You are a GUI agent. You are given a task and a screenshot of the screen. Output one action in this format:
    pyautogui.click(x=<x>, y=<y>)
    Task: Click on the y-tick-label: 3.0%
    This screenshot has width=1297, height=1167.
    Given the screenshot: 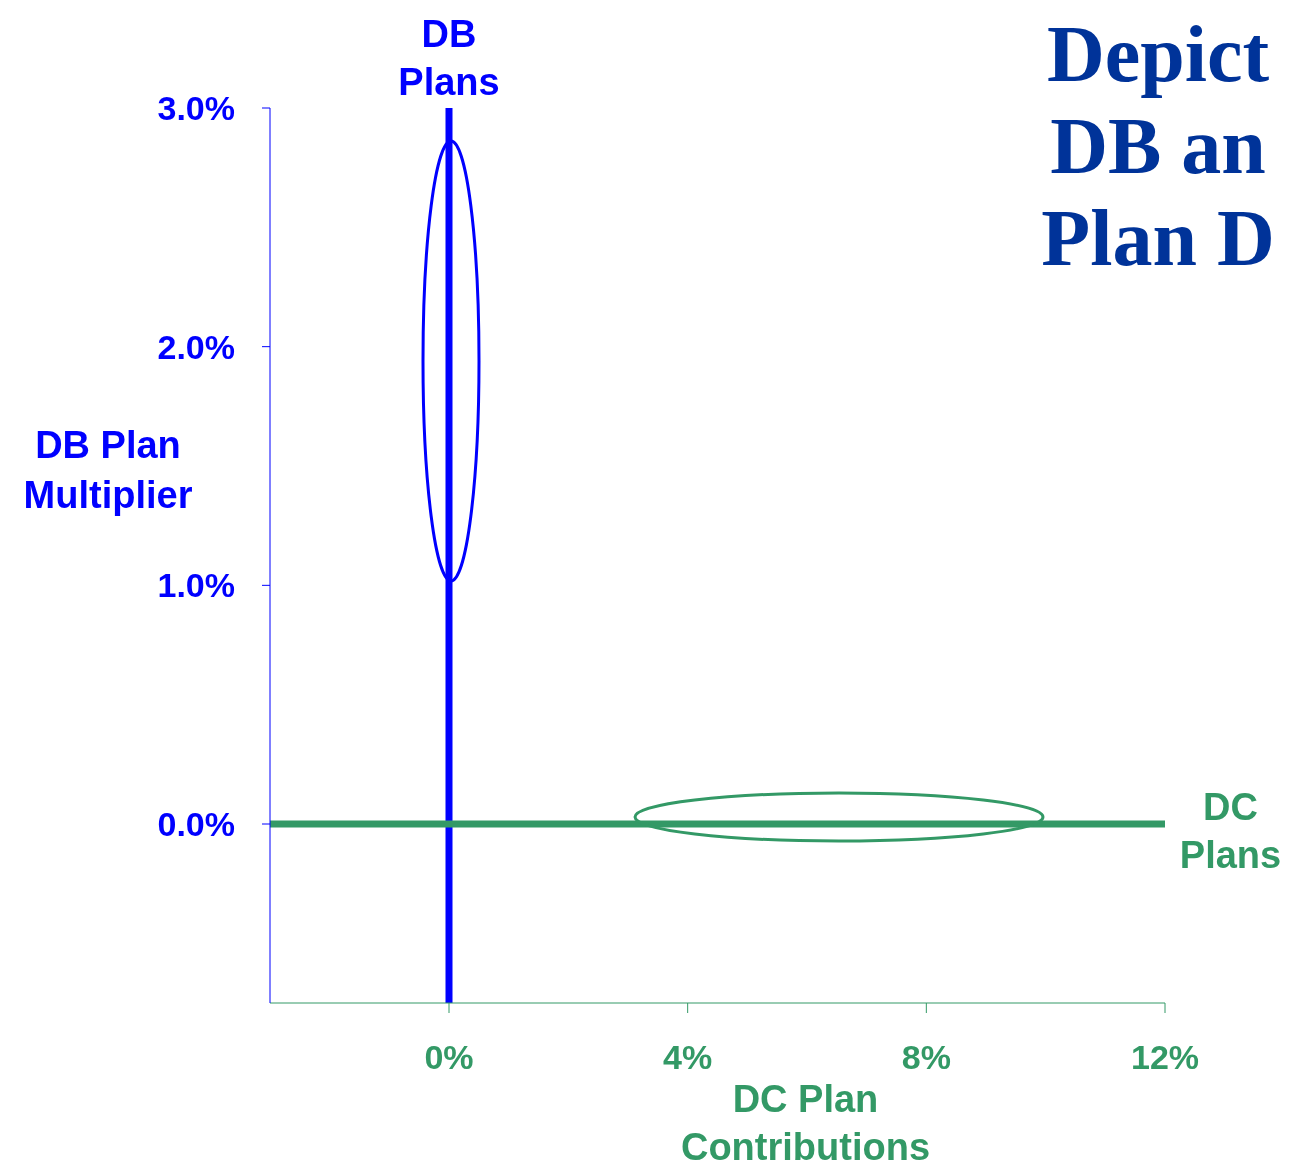 What is the action you would take?
    pyautogui.click(x=196, y=108)
    